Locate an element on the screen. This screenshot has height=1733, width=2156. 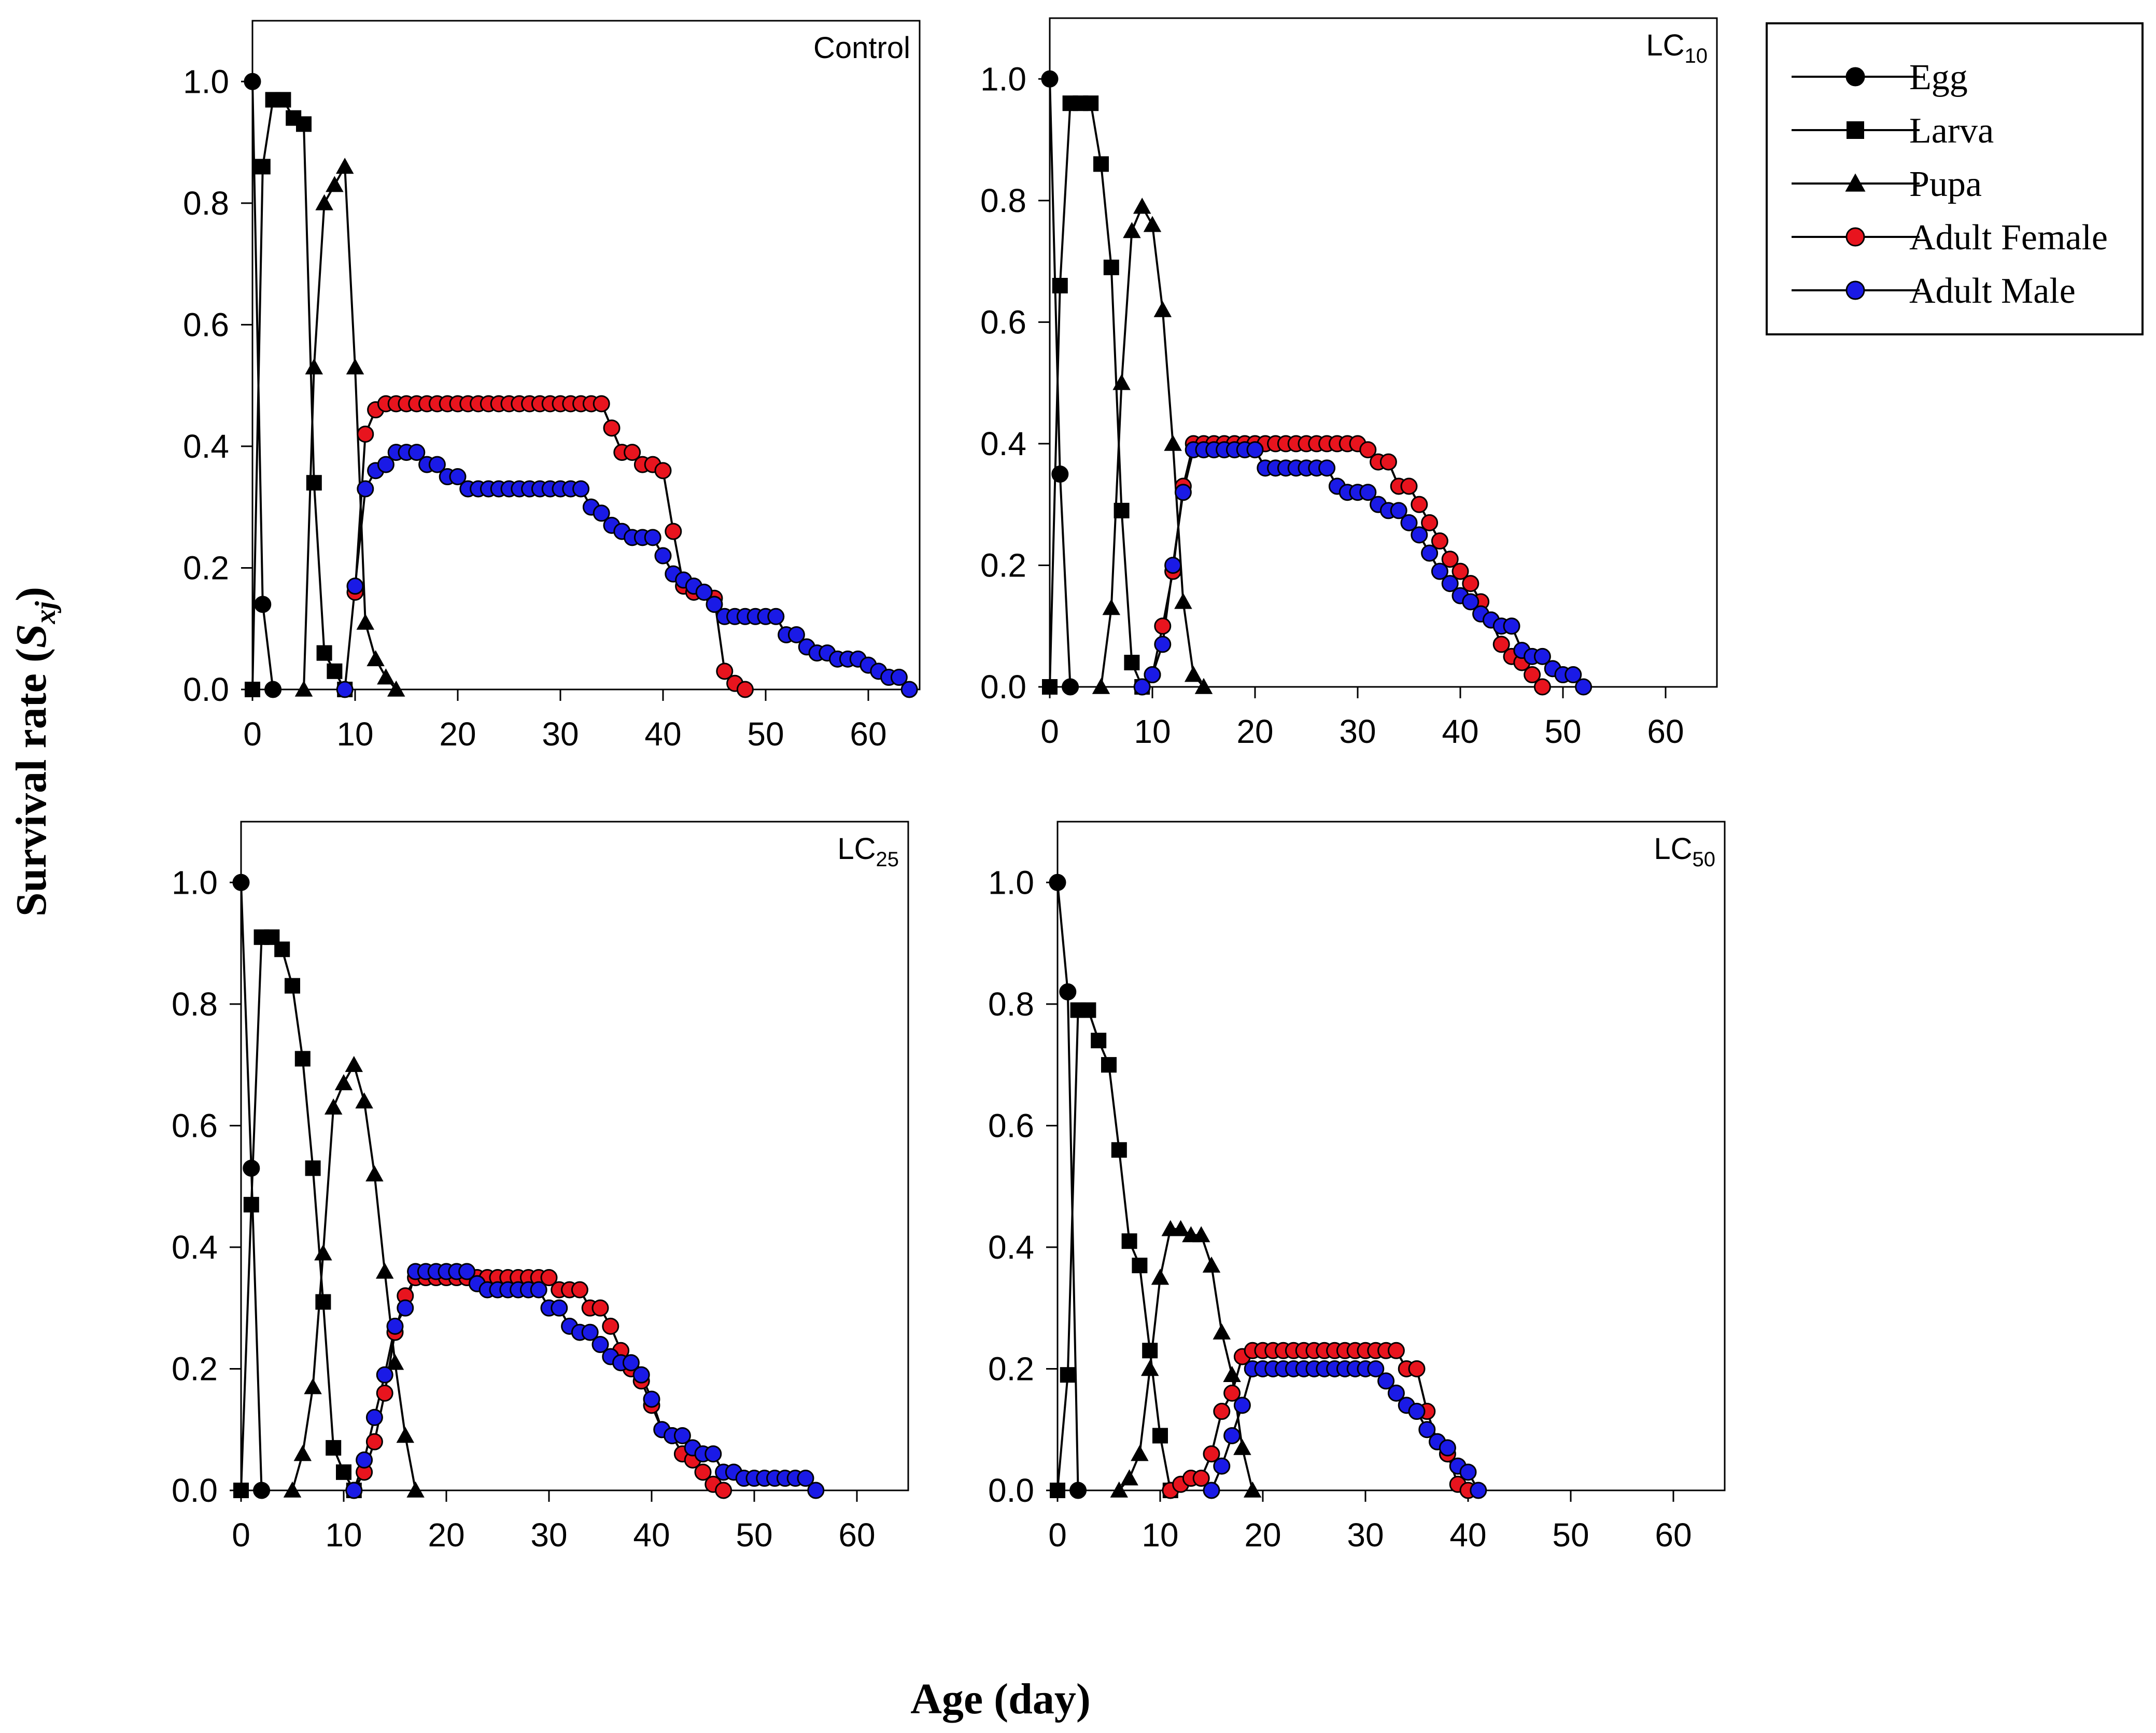
y-axis-title-subscript: xj is located at coordinates (46, 612).